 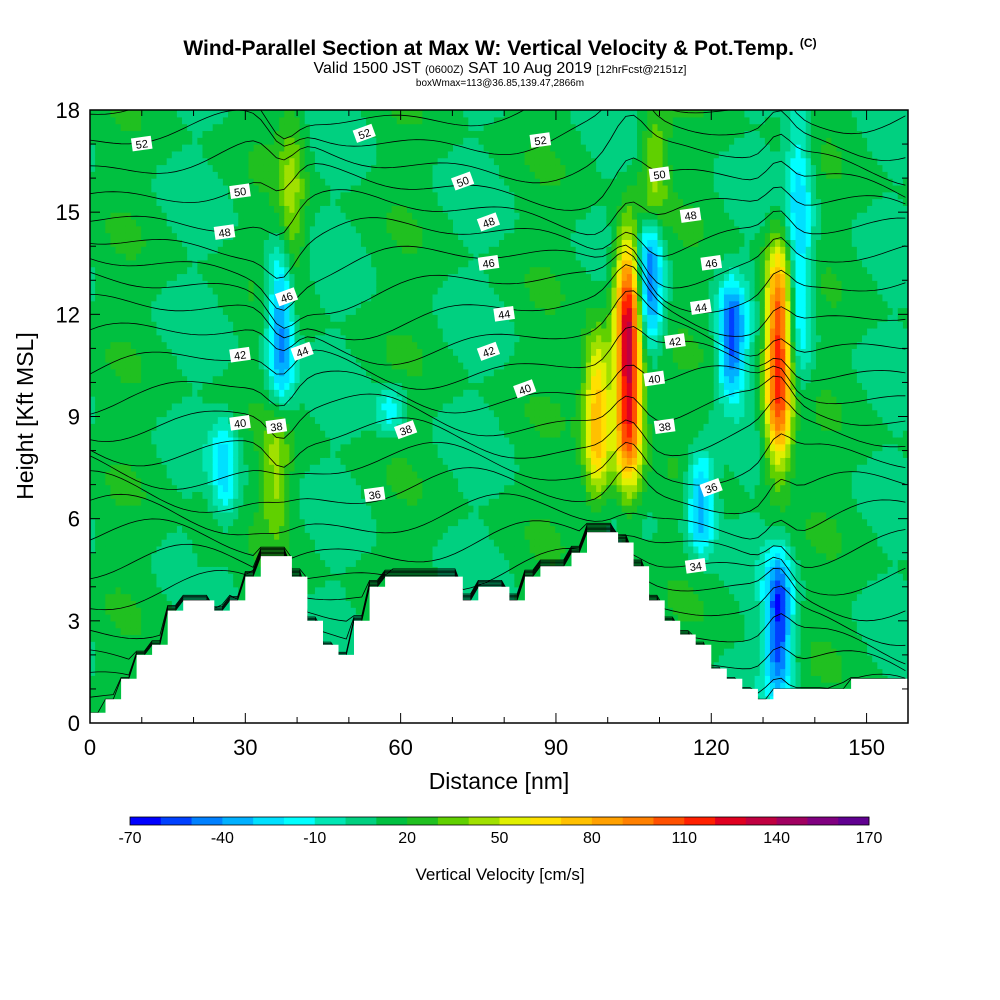 I want to click on box-info: boxWmax=113@36.85,139.47,2866m, so click(x=500, y=83).